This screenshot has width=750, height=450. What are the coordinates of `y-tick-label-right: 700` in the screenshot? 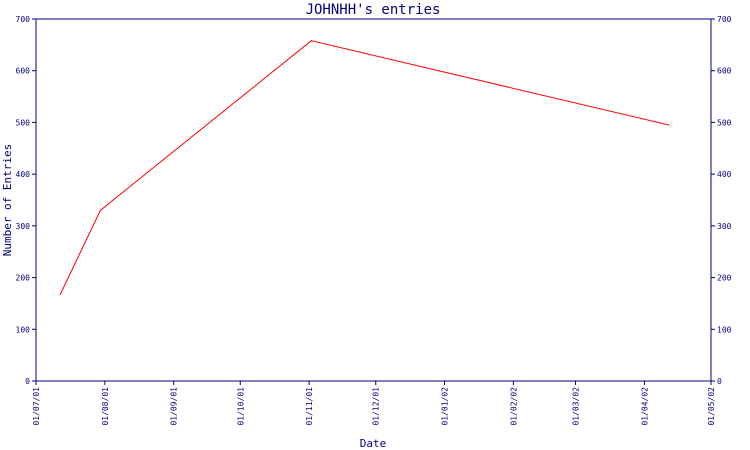 It's located at (724, 19).